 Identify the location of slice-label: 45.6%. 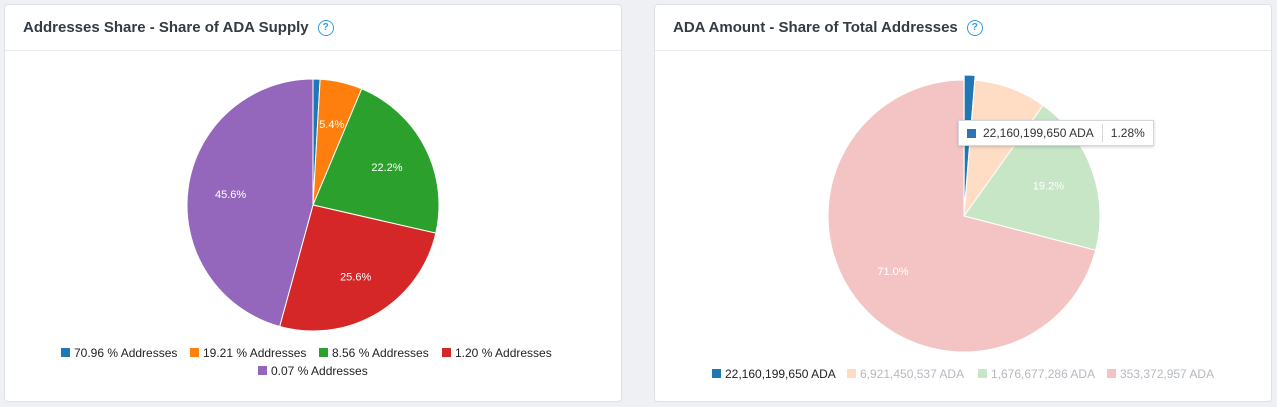
(230, 195).